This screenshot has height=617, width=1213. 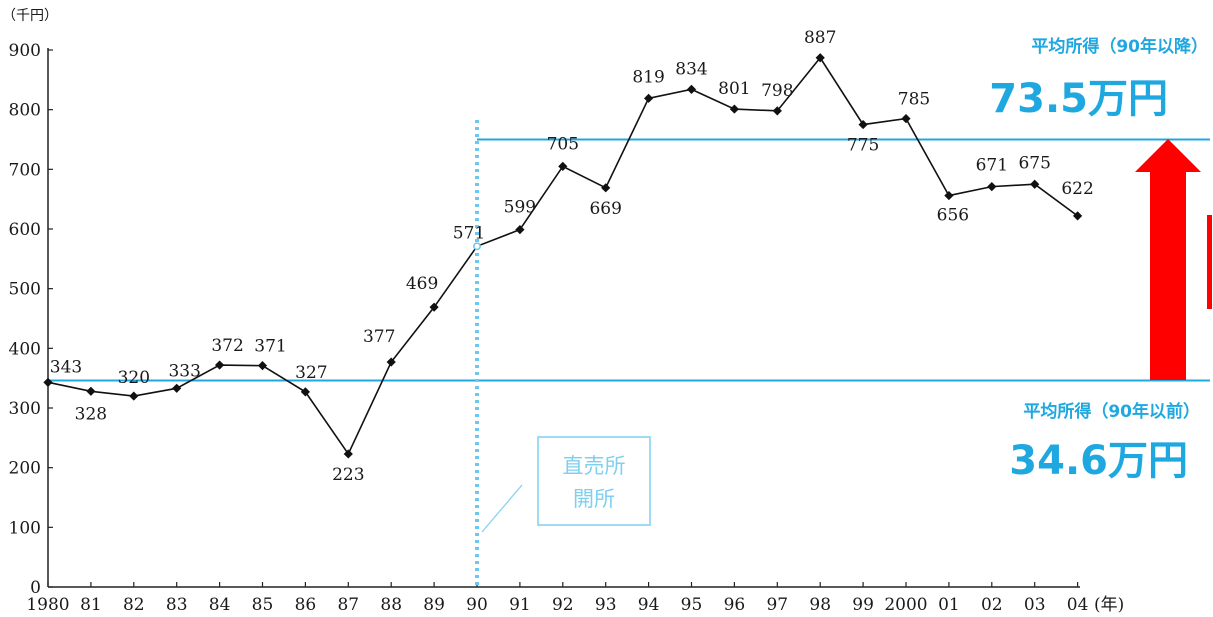 I want to click on data-label: 801, so click(x=734, y=89).